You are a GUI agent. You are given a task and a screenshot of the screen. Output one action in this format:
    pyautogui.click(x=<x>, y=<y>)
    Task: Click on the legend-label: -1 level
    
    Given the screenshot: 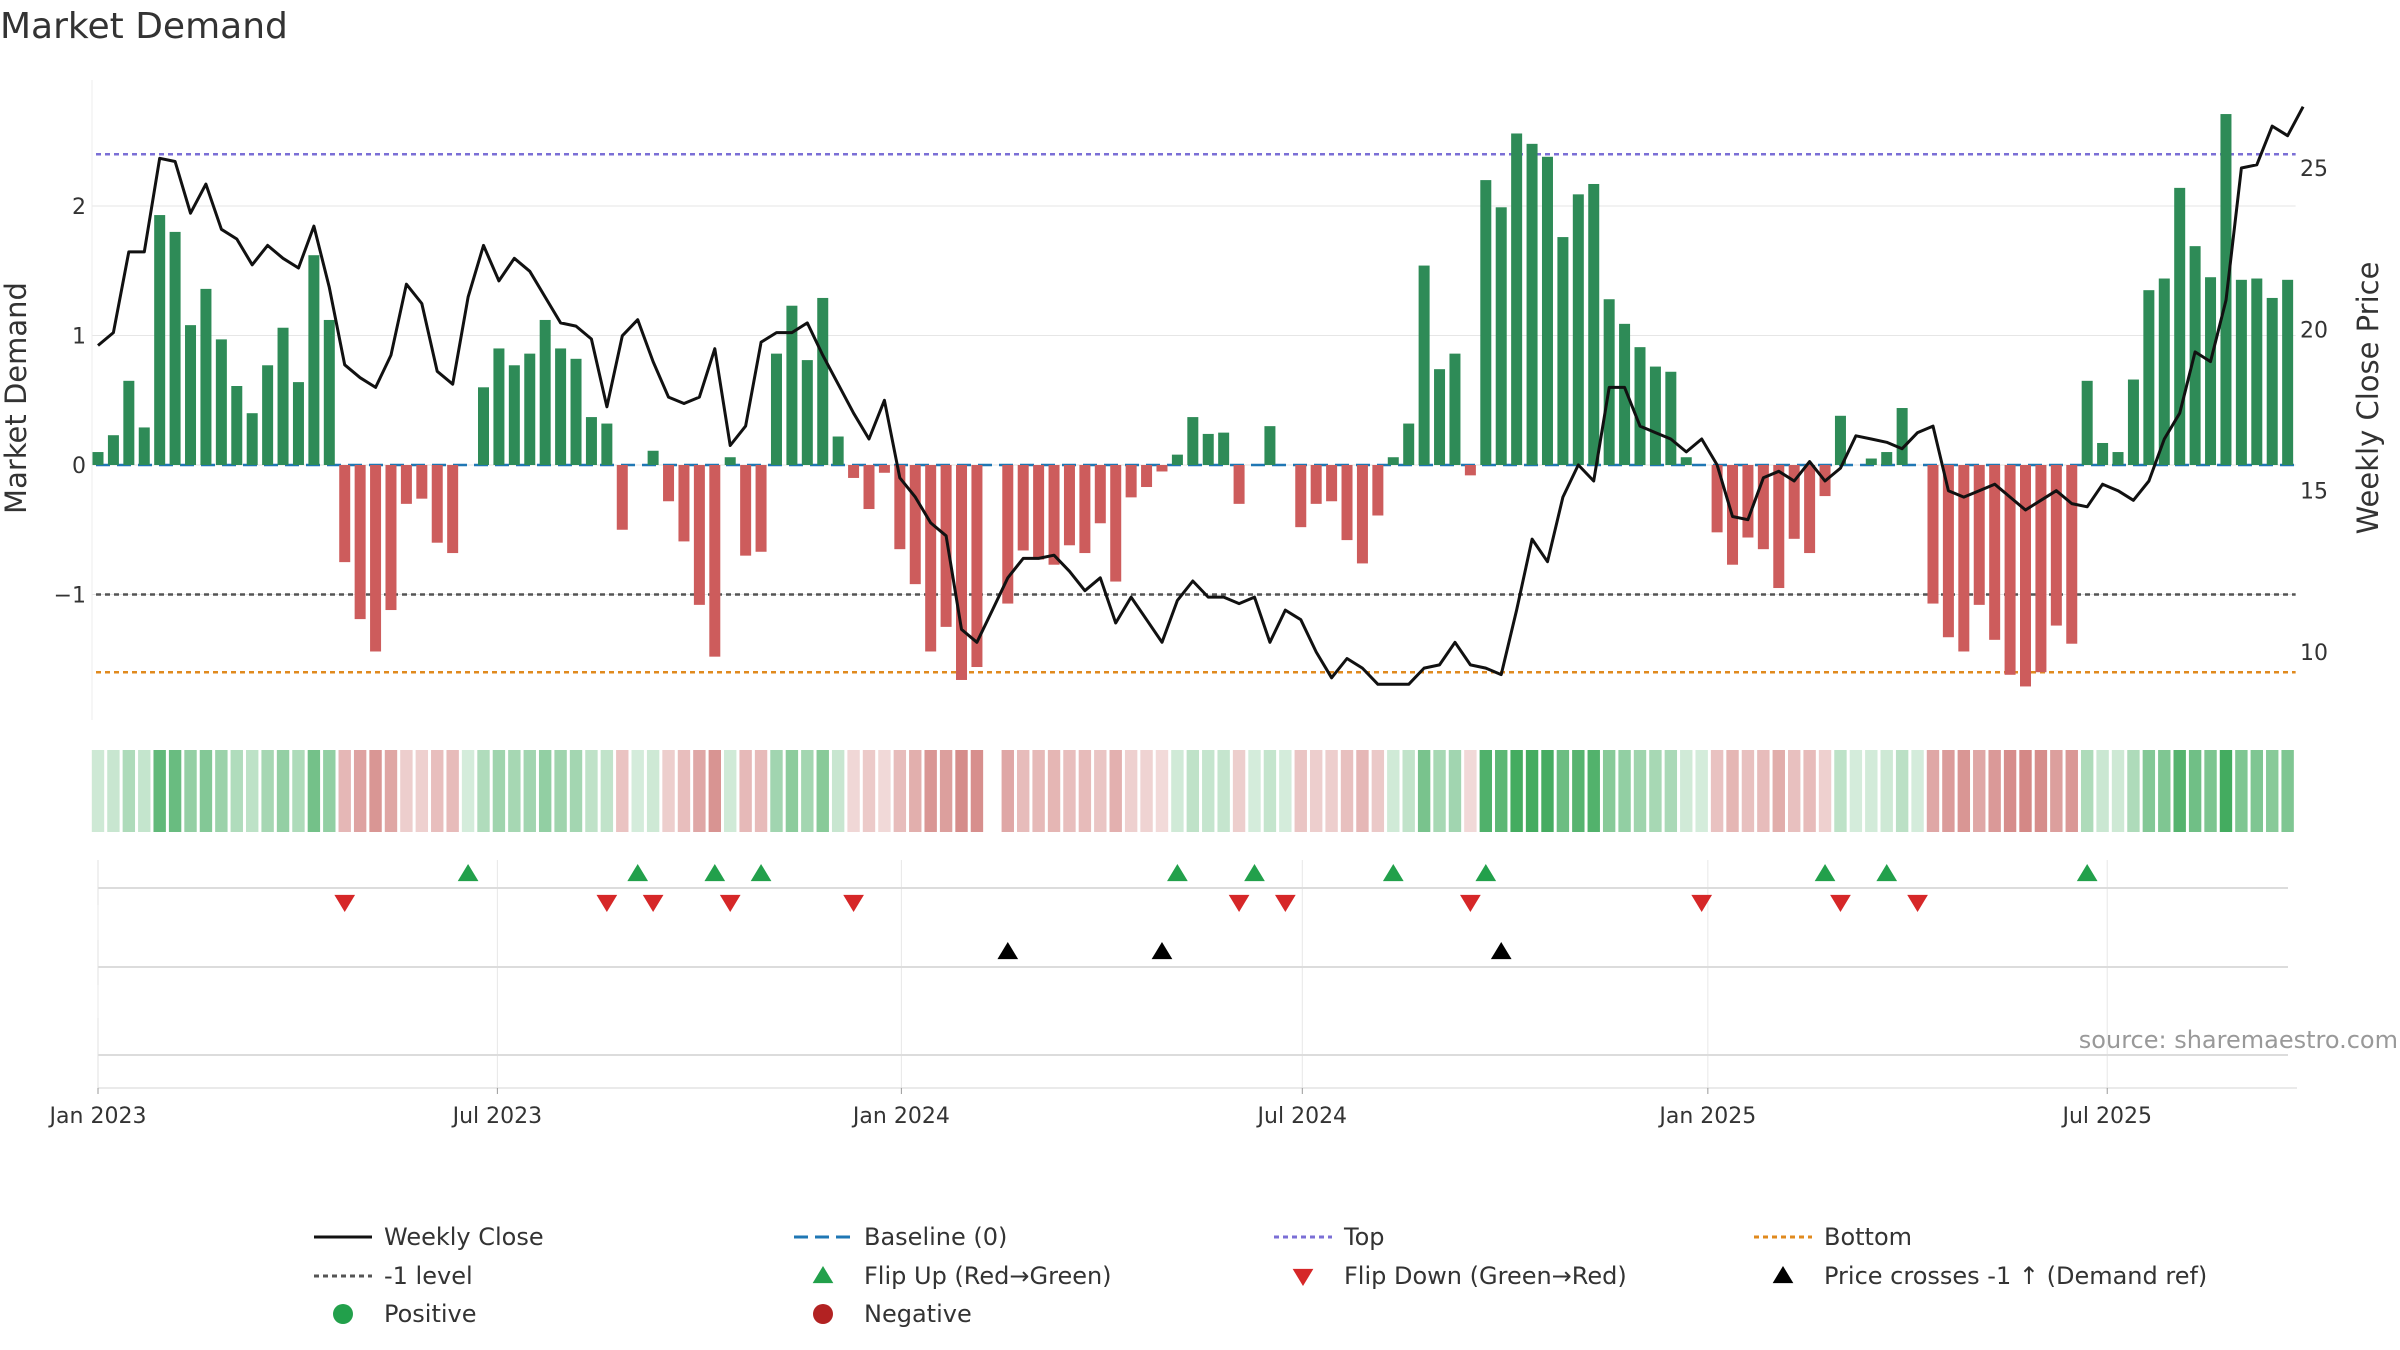 What is the action you would take?
    pyautogui.click(x=428, y=1276)
    